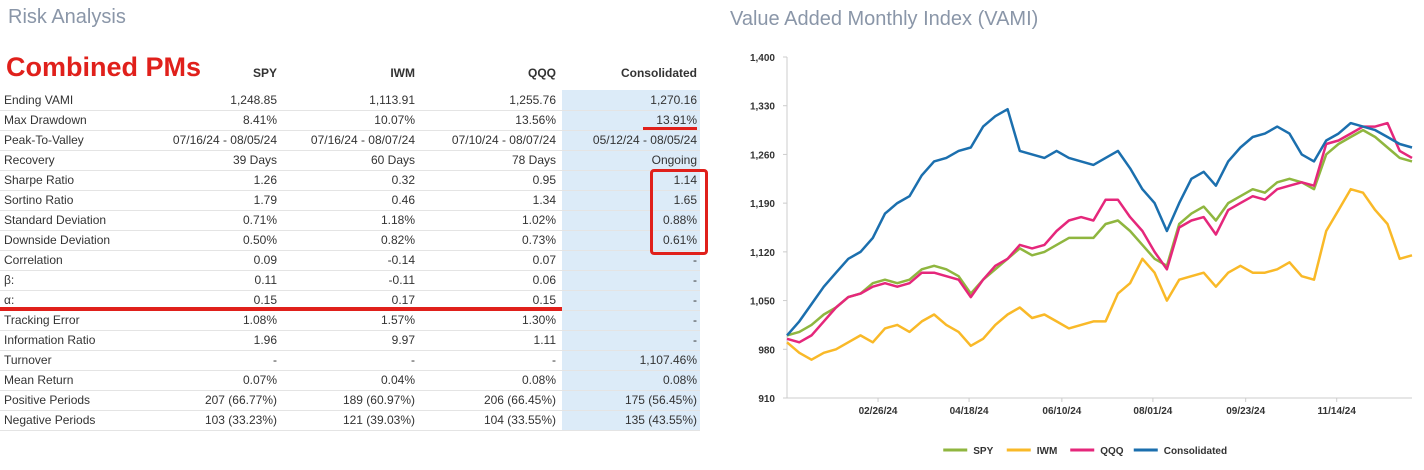 The height and width of the screenshot is (470, 1424). What do you see at coordinates (535, 120) in the screenshot?
I see `cell: 13.56%` at bounding box center [535, 120].